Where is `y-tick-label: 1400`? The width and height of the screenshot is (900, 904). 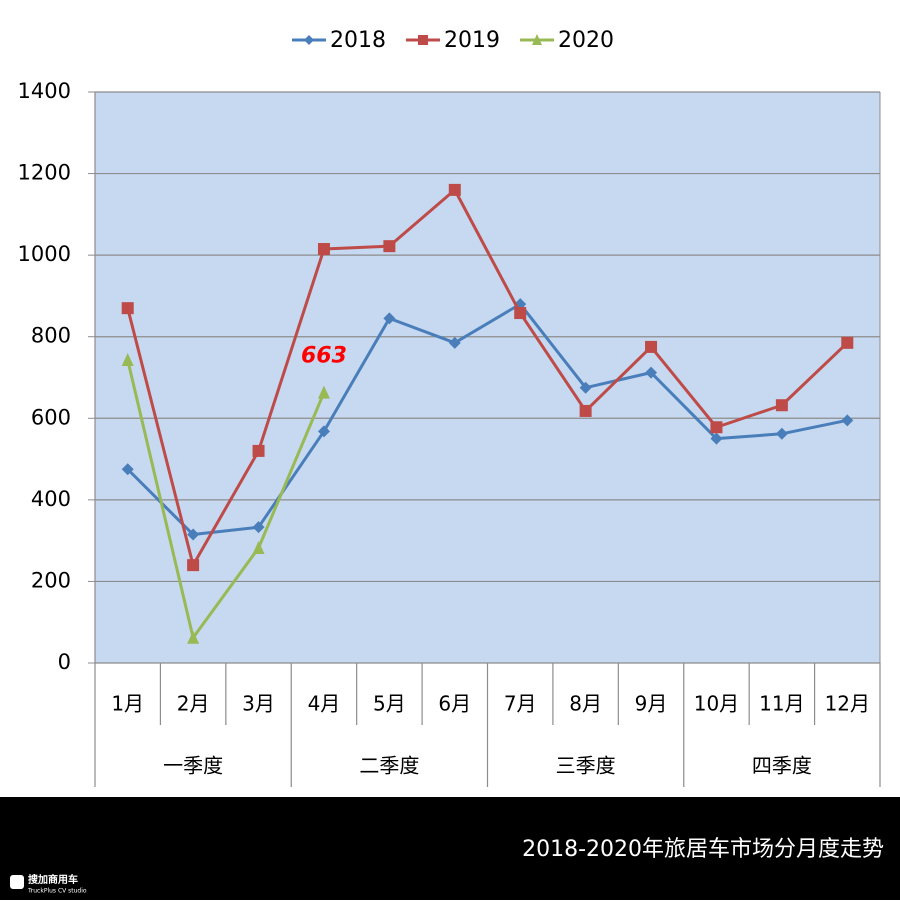
y-tick-label: 1400 is located at coordinates (44, 91).